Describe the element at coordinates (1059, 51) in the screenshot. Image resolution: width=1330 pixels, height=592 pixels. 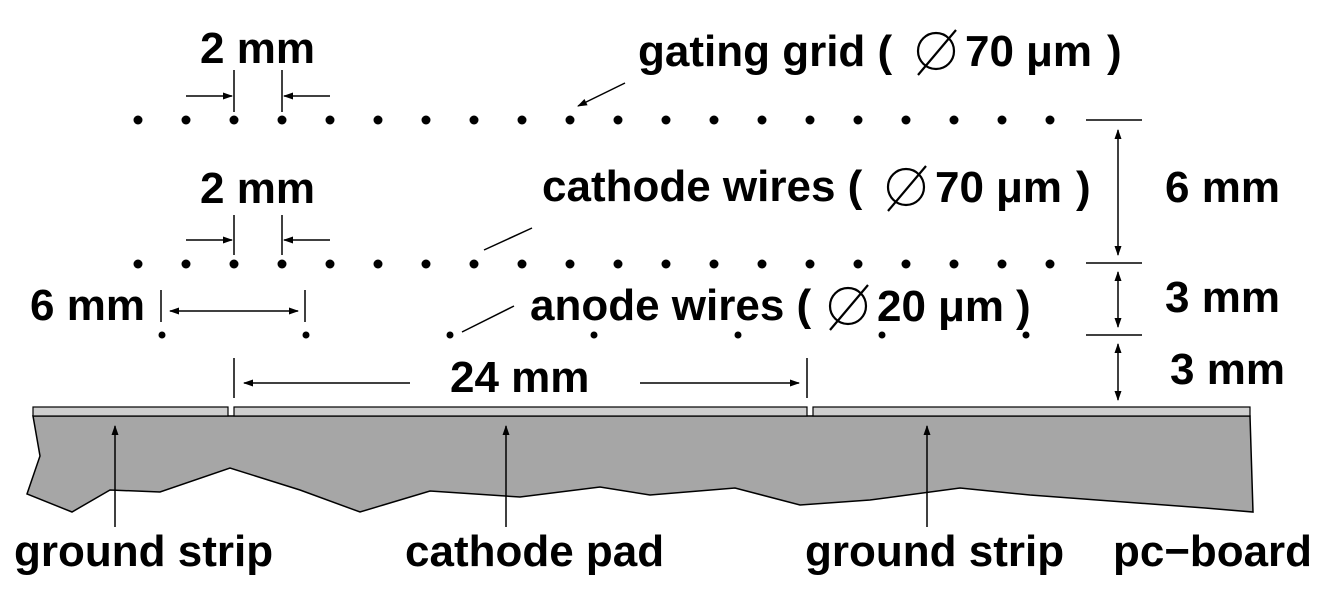
I see `gating-micron-unit: μm` at that location.